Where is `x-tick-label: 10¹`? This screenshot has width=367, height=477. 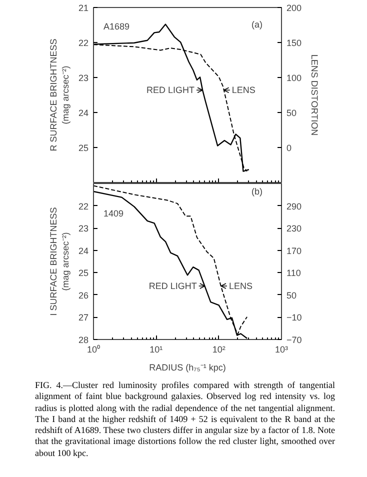 x-tick-label: 10¹ is located at coordinates (156, 349).